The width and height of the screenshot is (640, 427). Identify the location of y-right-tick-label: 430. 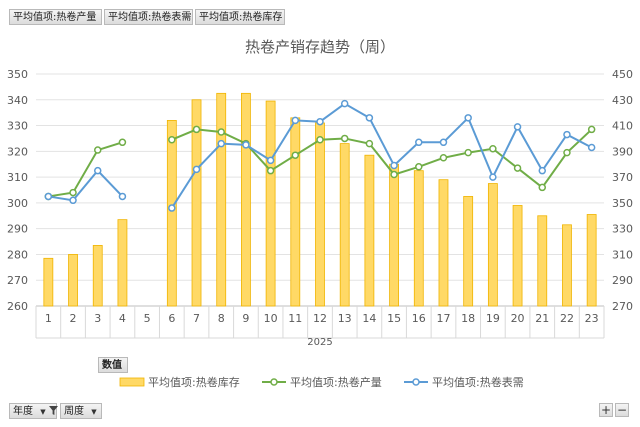
(622, 100).